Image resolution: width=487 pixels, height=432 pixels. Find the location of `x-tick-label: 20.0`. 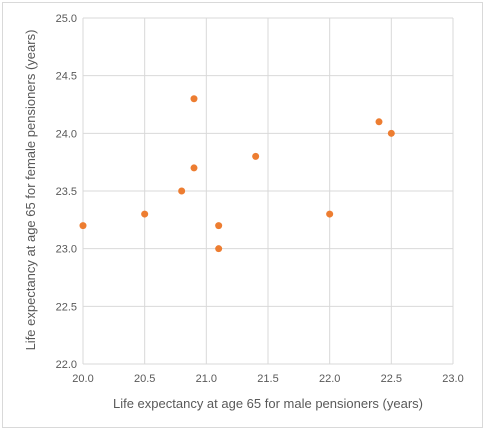

x-tick-label: 20.0 is located at coordinates (82, 379).